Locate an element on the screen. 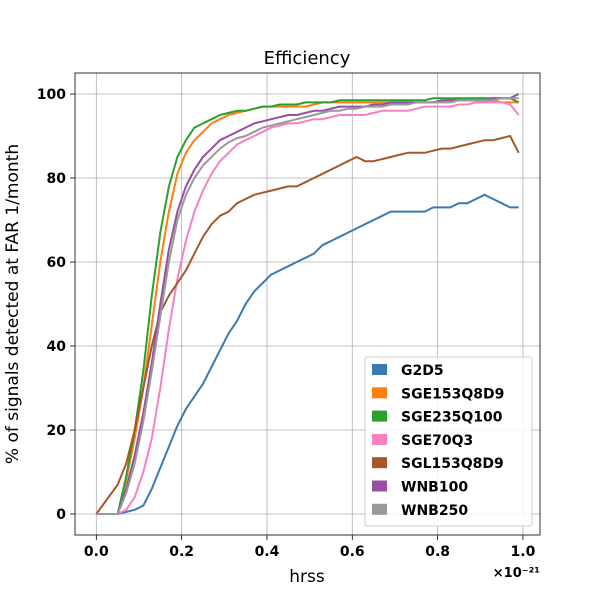 The width and height of the screenshot is (600, 600). legend-swatch-wnb250 is located at coordinates (379, 509).